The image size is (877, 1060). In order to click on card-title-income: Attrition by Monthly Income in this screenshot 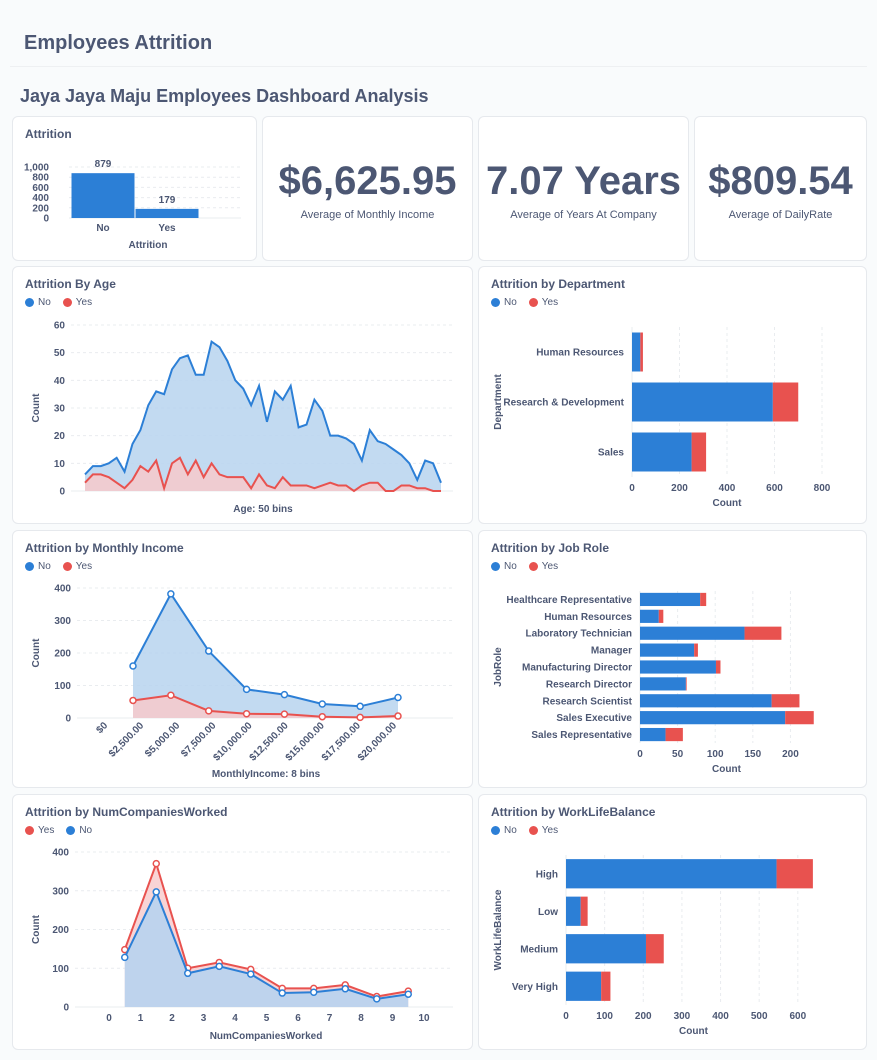, I will do `click(104, 548)`.